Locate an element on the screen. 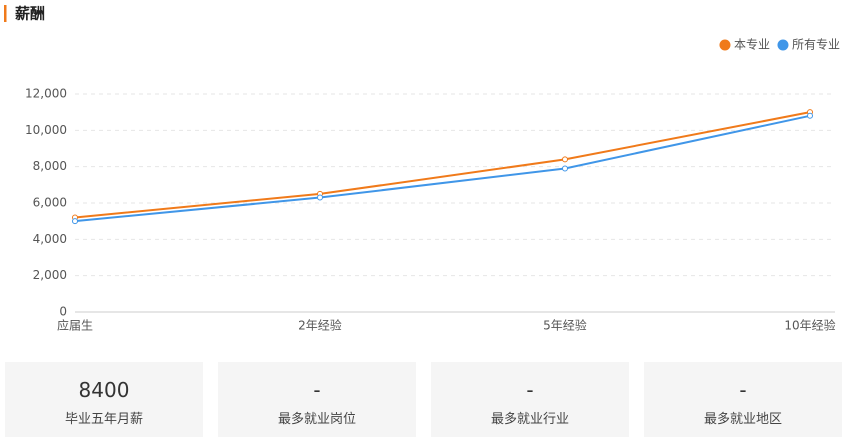 The height and width of the screenshot is (442, 858). stat-card: - 最多就业岗位 is located at coordinates (317, 399).